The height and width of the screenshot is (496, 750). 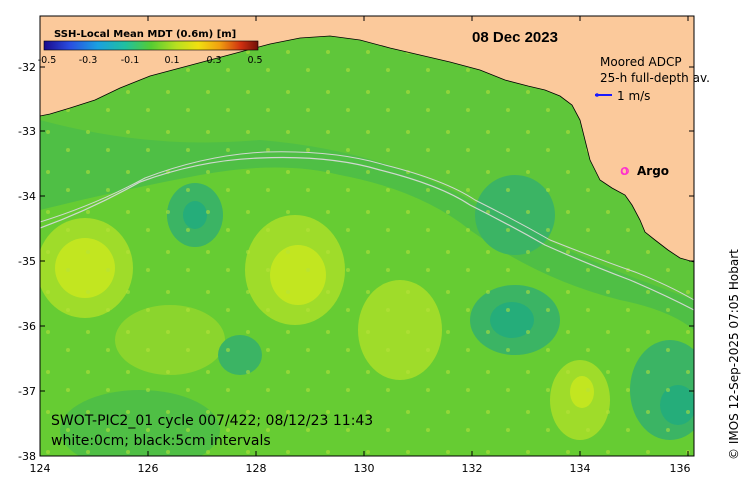 What do you see at coordinates (27, 131) in the screenshot?
I see `y-tick-label: -33` at bounding box center [27, 131].